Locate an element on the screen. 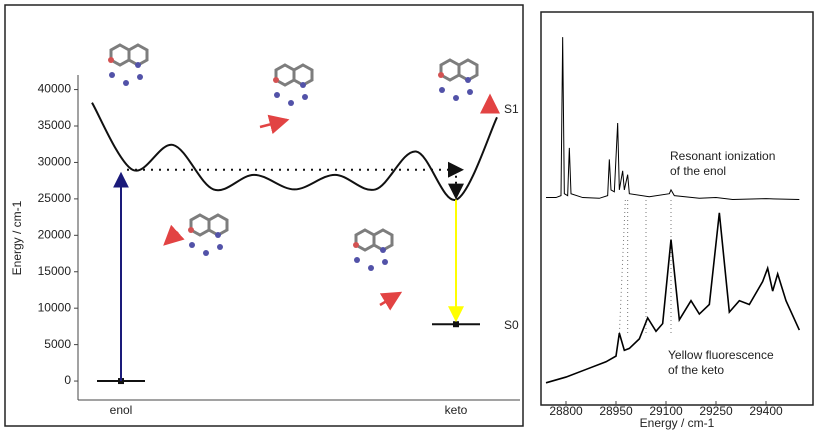  x-tick-label: 29250 is located at coordinates (716, 411).